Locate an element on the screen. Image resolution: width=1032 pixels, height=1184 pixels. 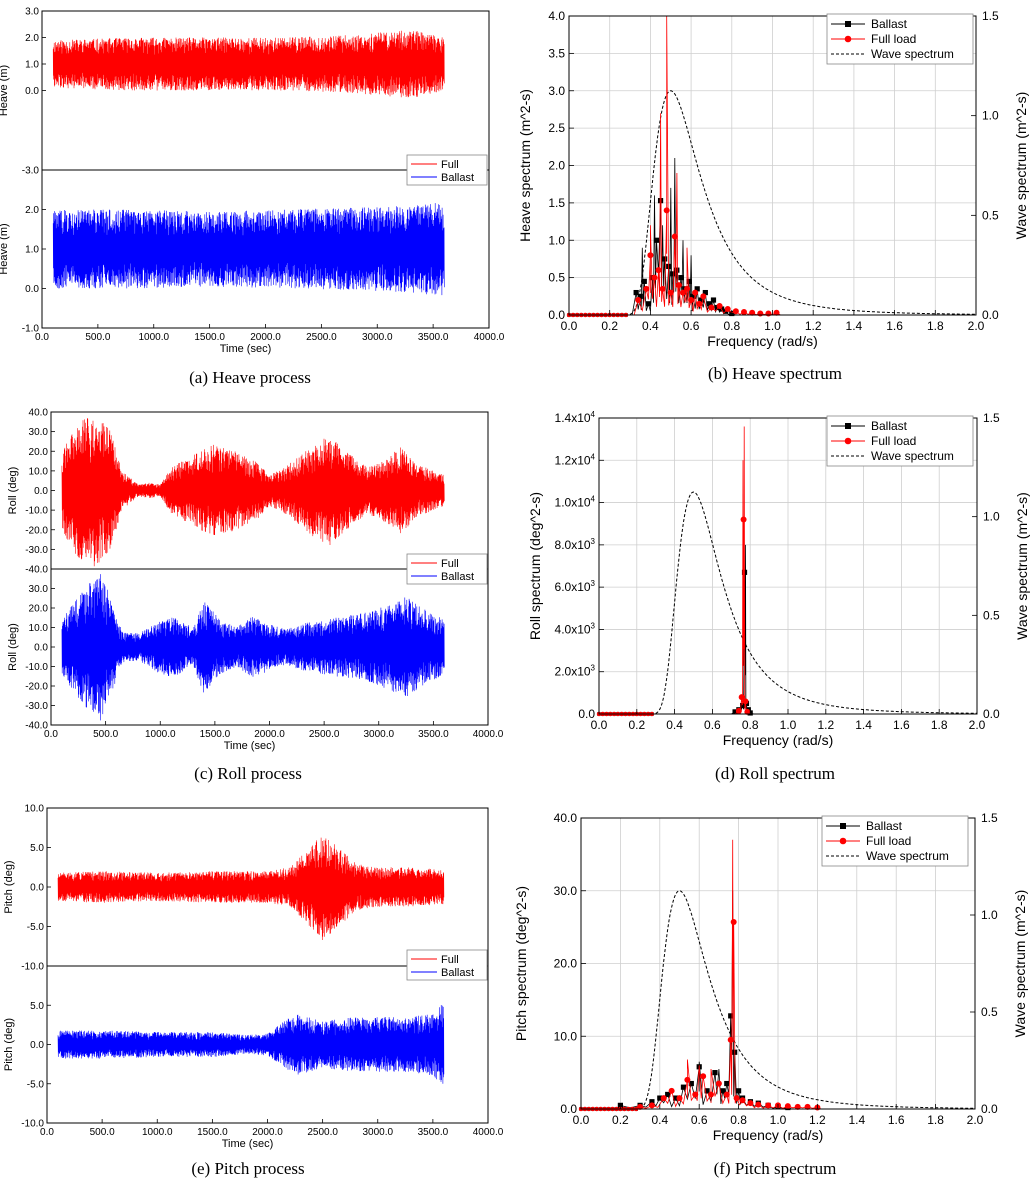
x-axis-label: Frequency (rad/s) is located at coordinates (768, 1135).